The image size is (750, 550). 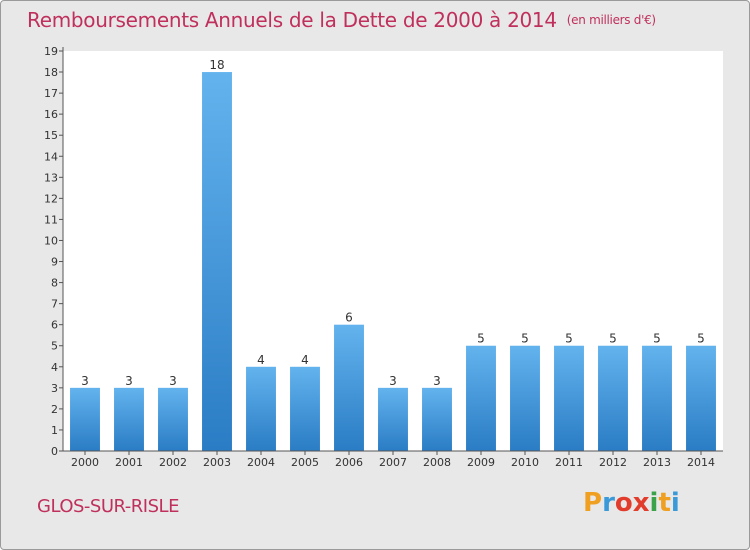 What do you see at coordinates (349, 462) in the screenshot?
I see `x-tick-label: 2006` at bounding box center [349, 462].